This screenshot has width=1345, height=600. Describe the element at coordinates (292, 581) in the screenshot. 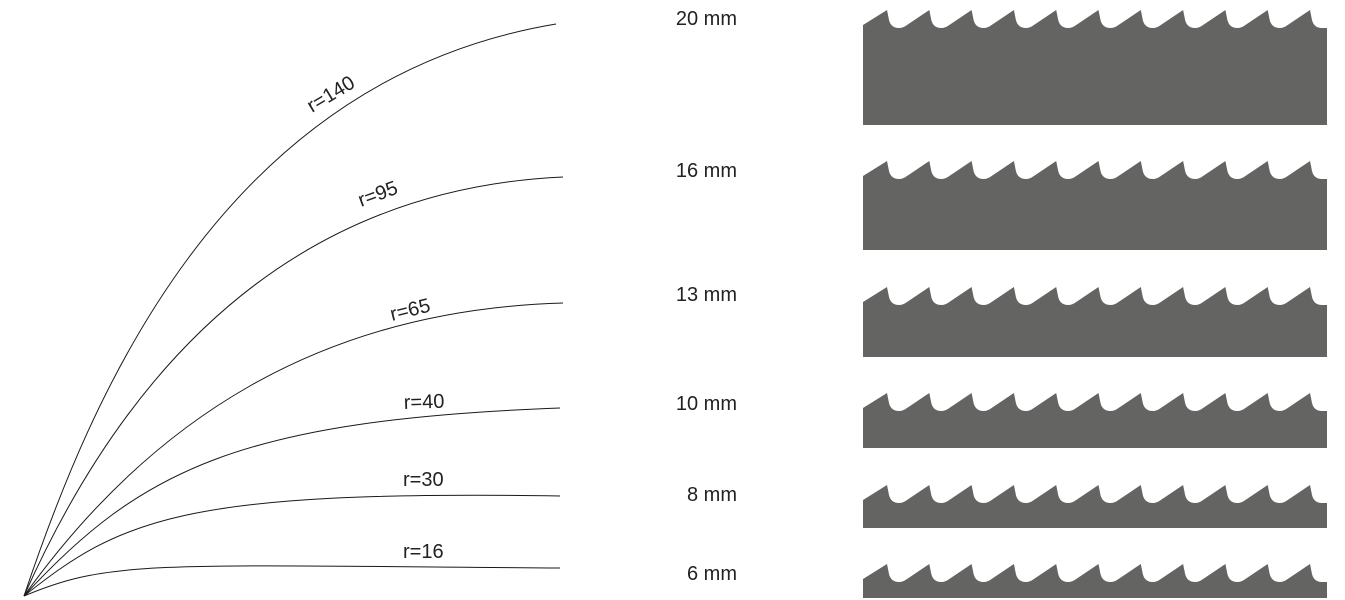

I see `curve-r16` at that location.